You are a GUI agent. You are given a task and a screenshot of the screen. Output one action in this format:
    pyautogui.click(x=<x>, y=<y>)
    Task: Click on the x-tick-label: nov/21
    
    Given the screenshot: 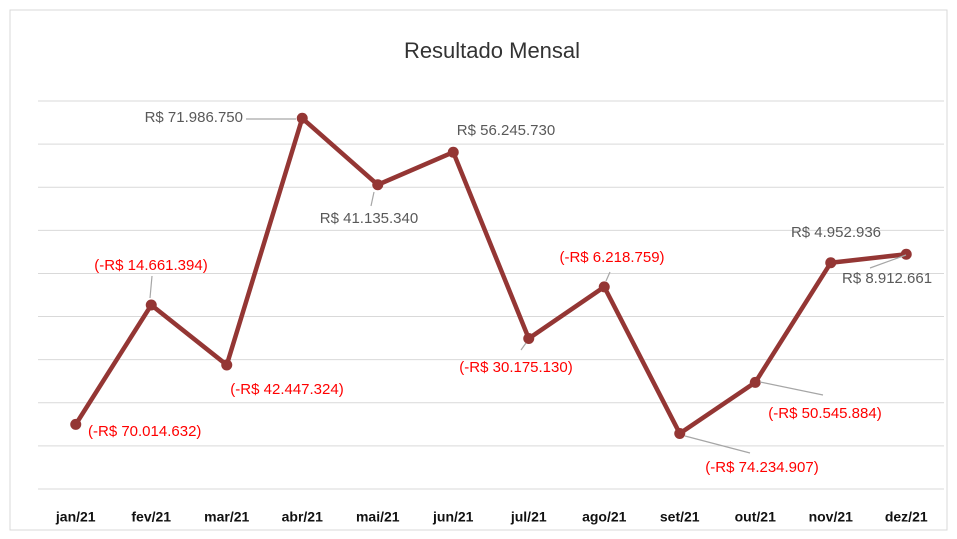 What is the action you would take?
    pyautogui.click(x=831, y=517)
    